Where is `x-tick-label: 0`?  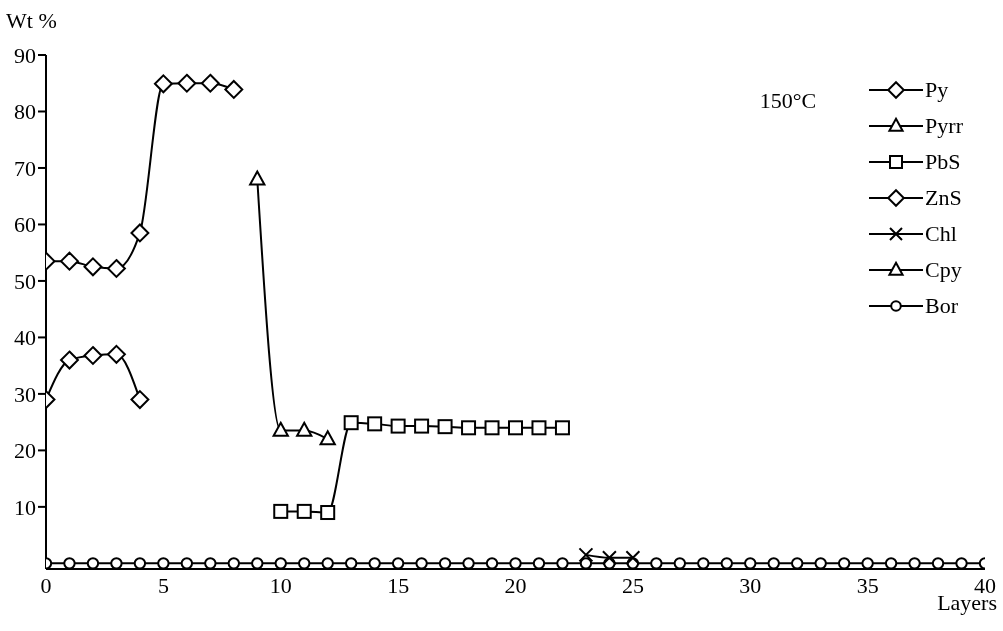
x-tick-label: 0 is located at coordinates (46, 585).